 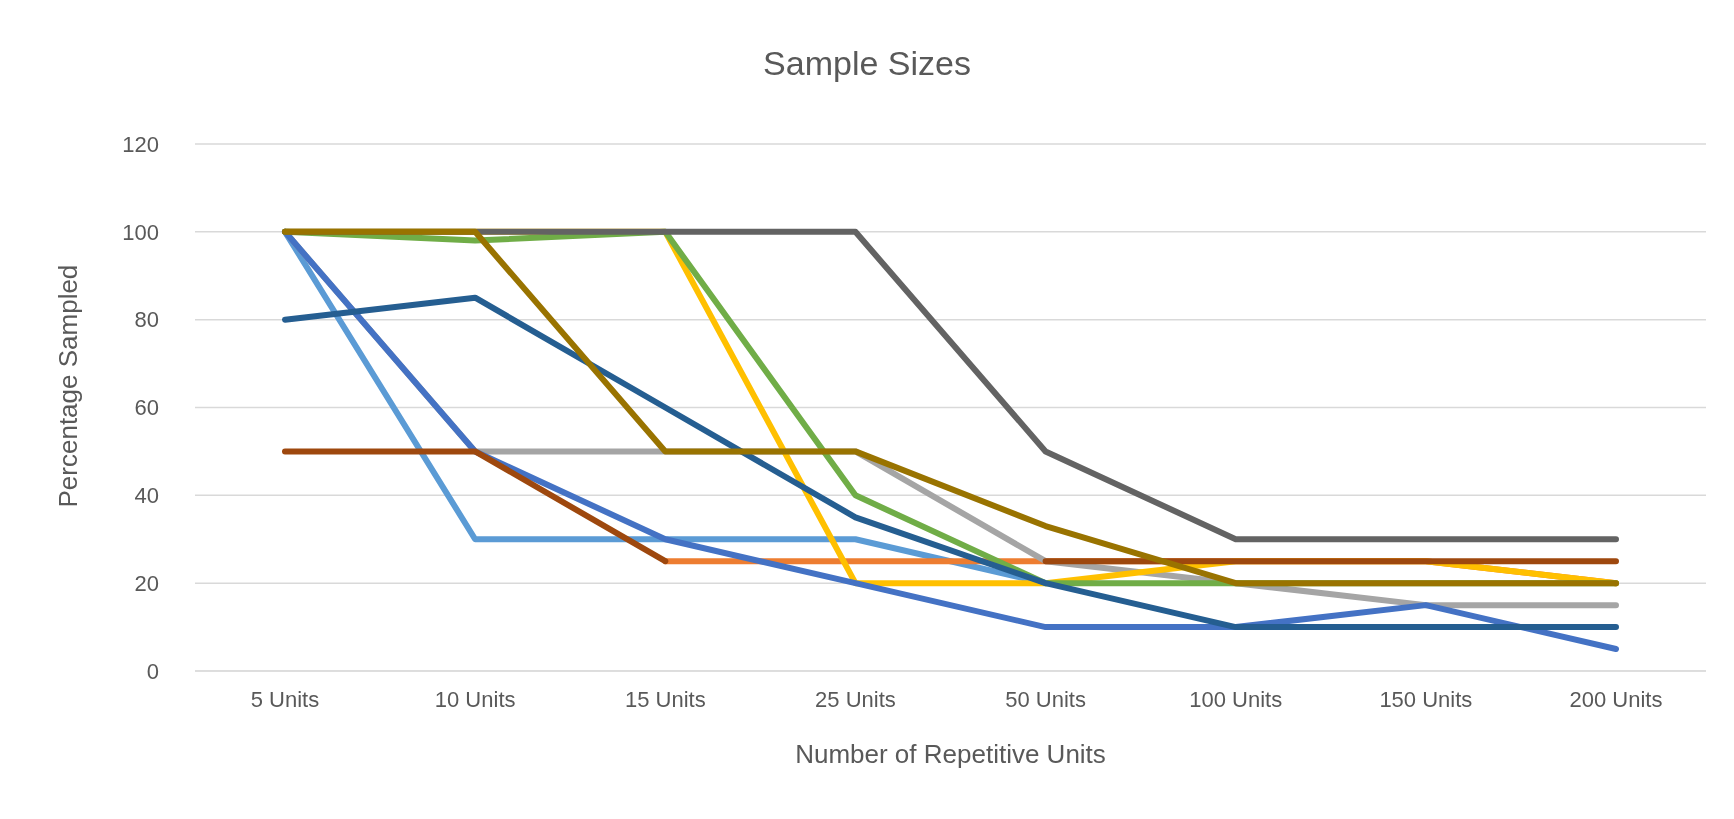 What do you see at coordinates (146, 408) in the screenshot?
I see `y-tick-label: 60` at bounding box center [146, 408].